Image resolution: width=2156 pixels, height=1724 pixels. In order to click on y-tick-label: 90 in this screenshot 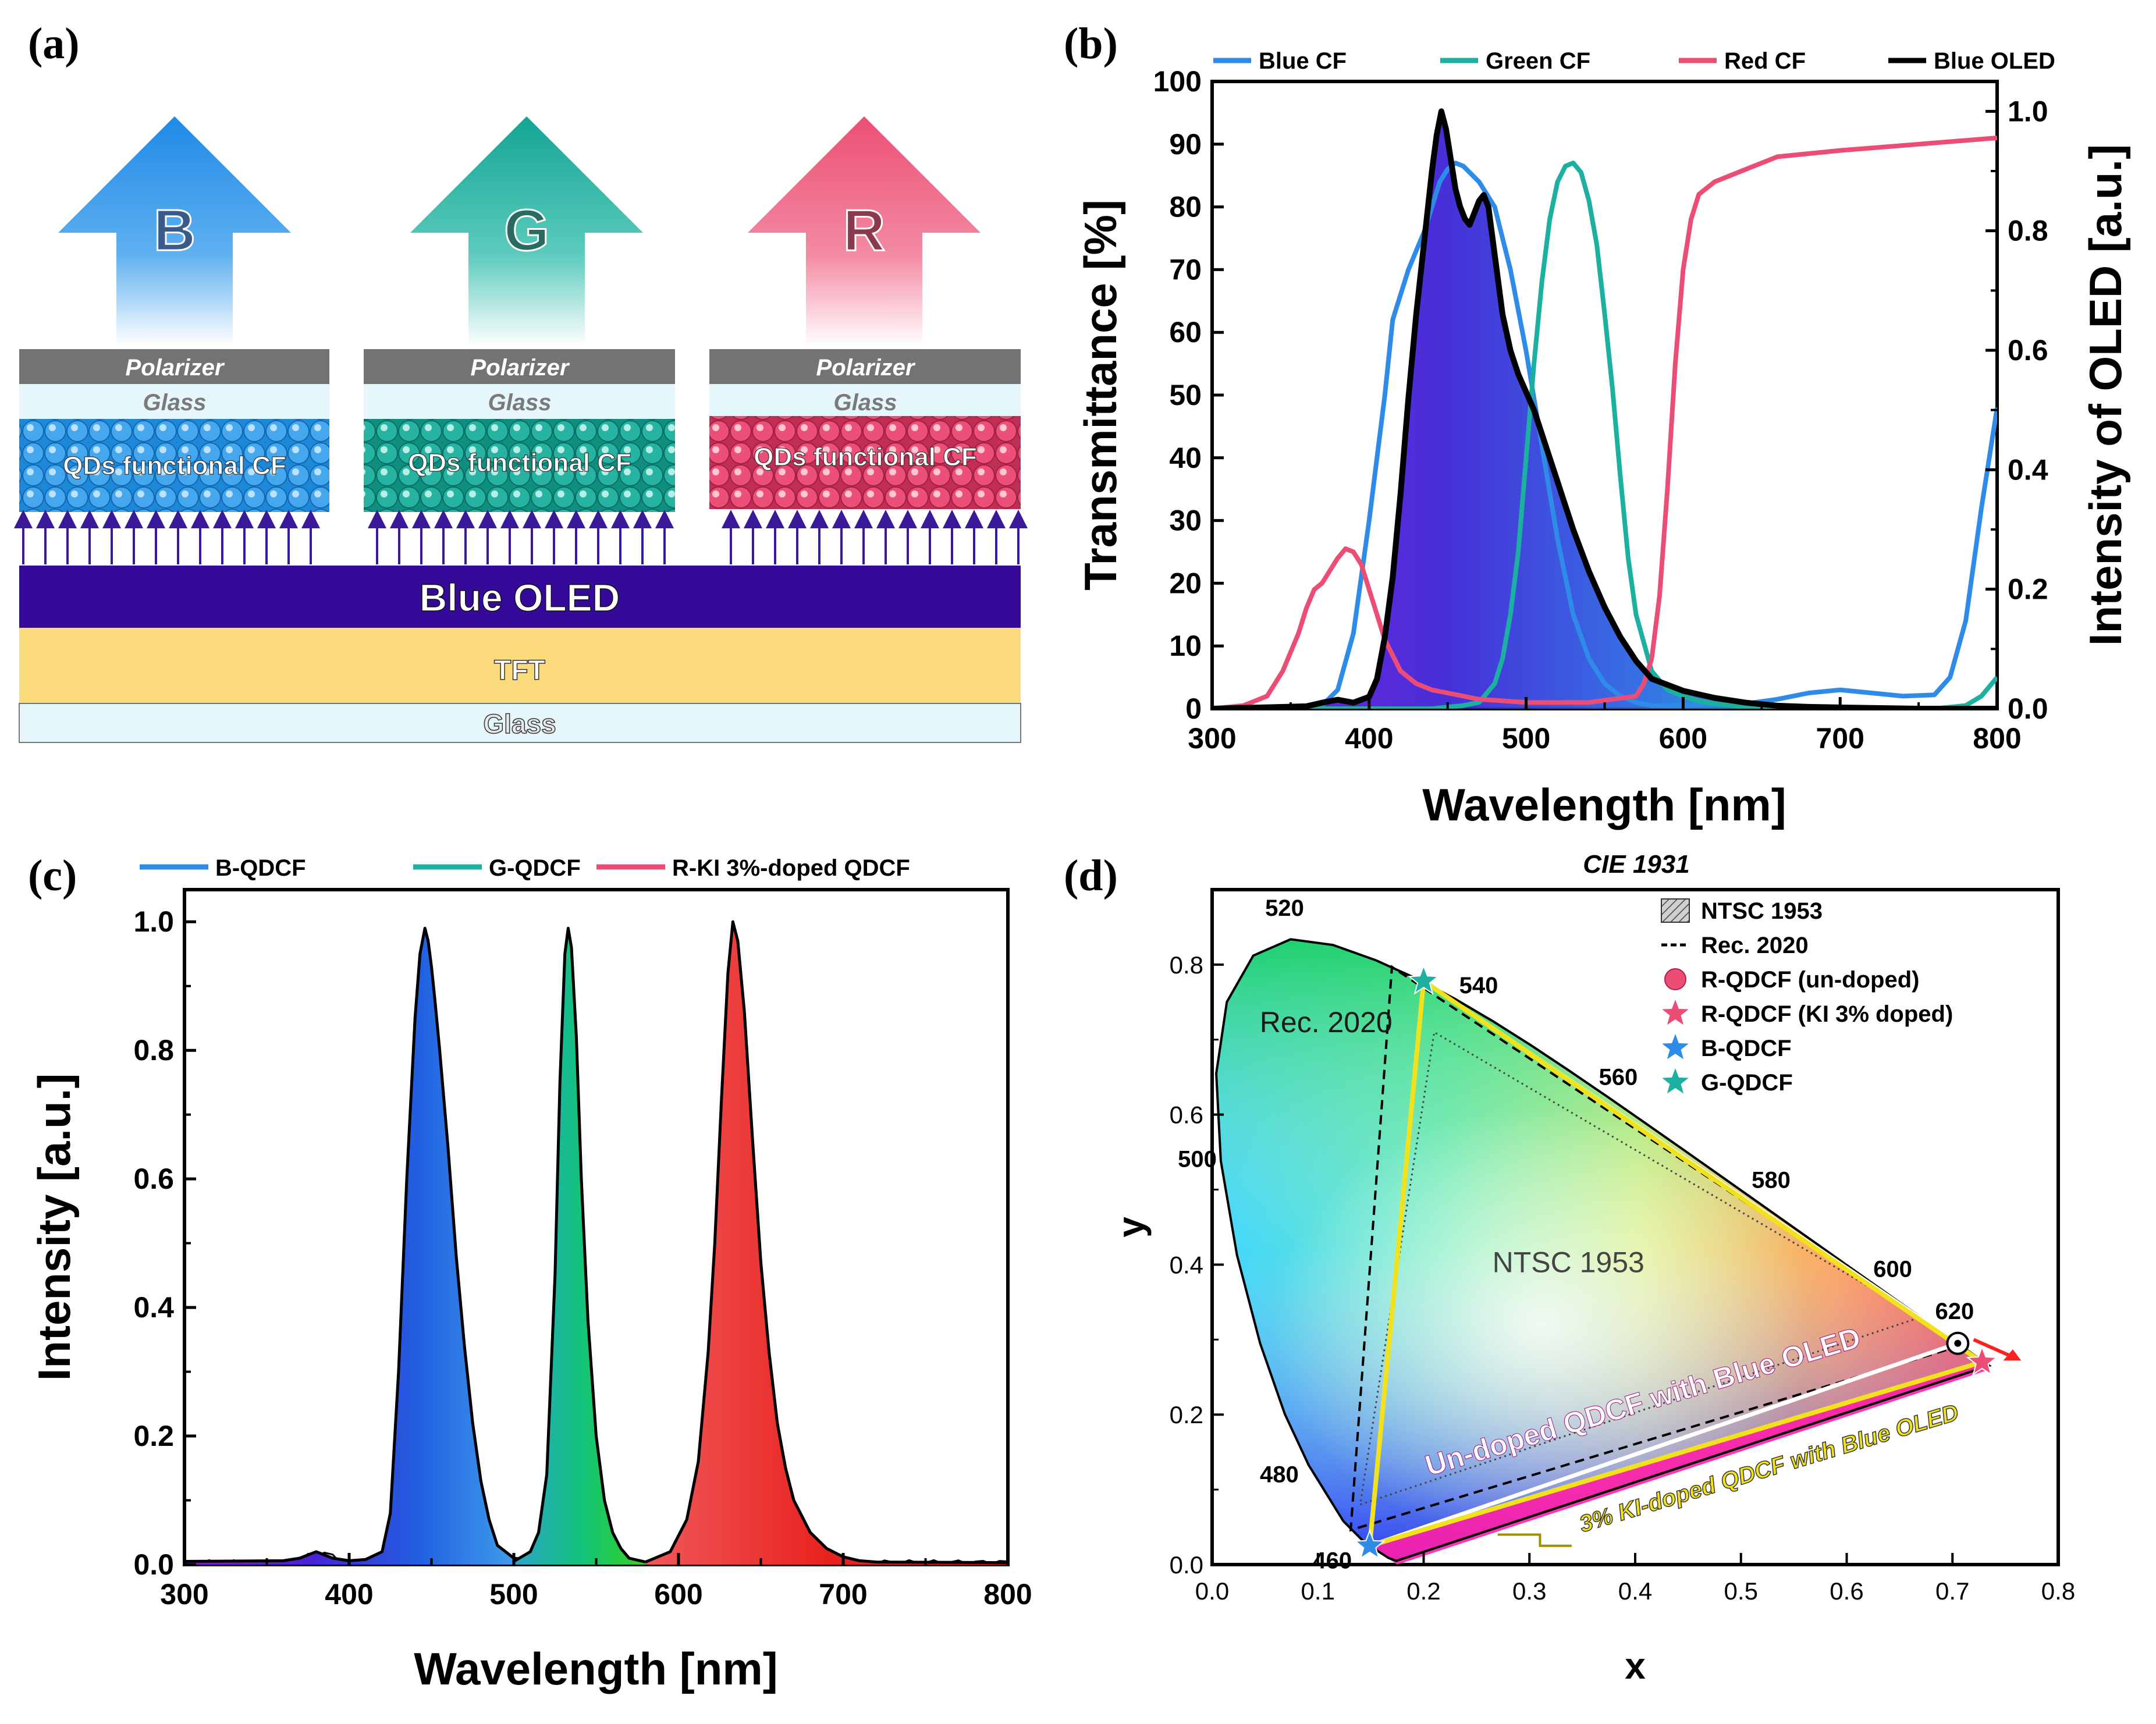, I will do `click(1185, 144)`.